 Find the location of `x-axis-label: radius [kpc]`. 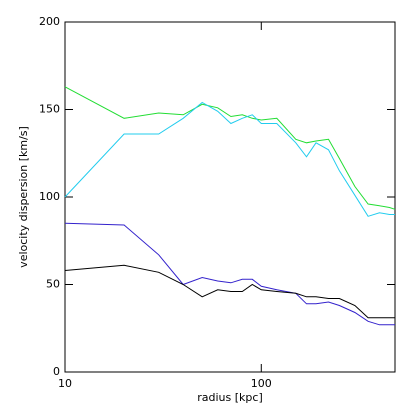

x-axis-label: radius [kpc] is located at coordinates (229, 397).